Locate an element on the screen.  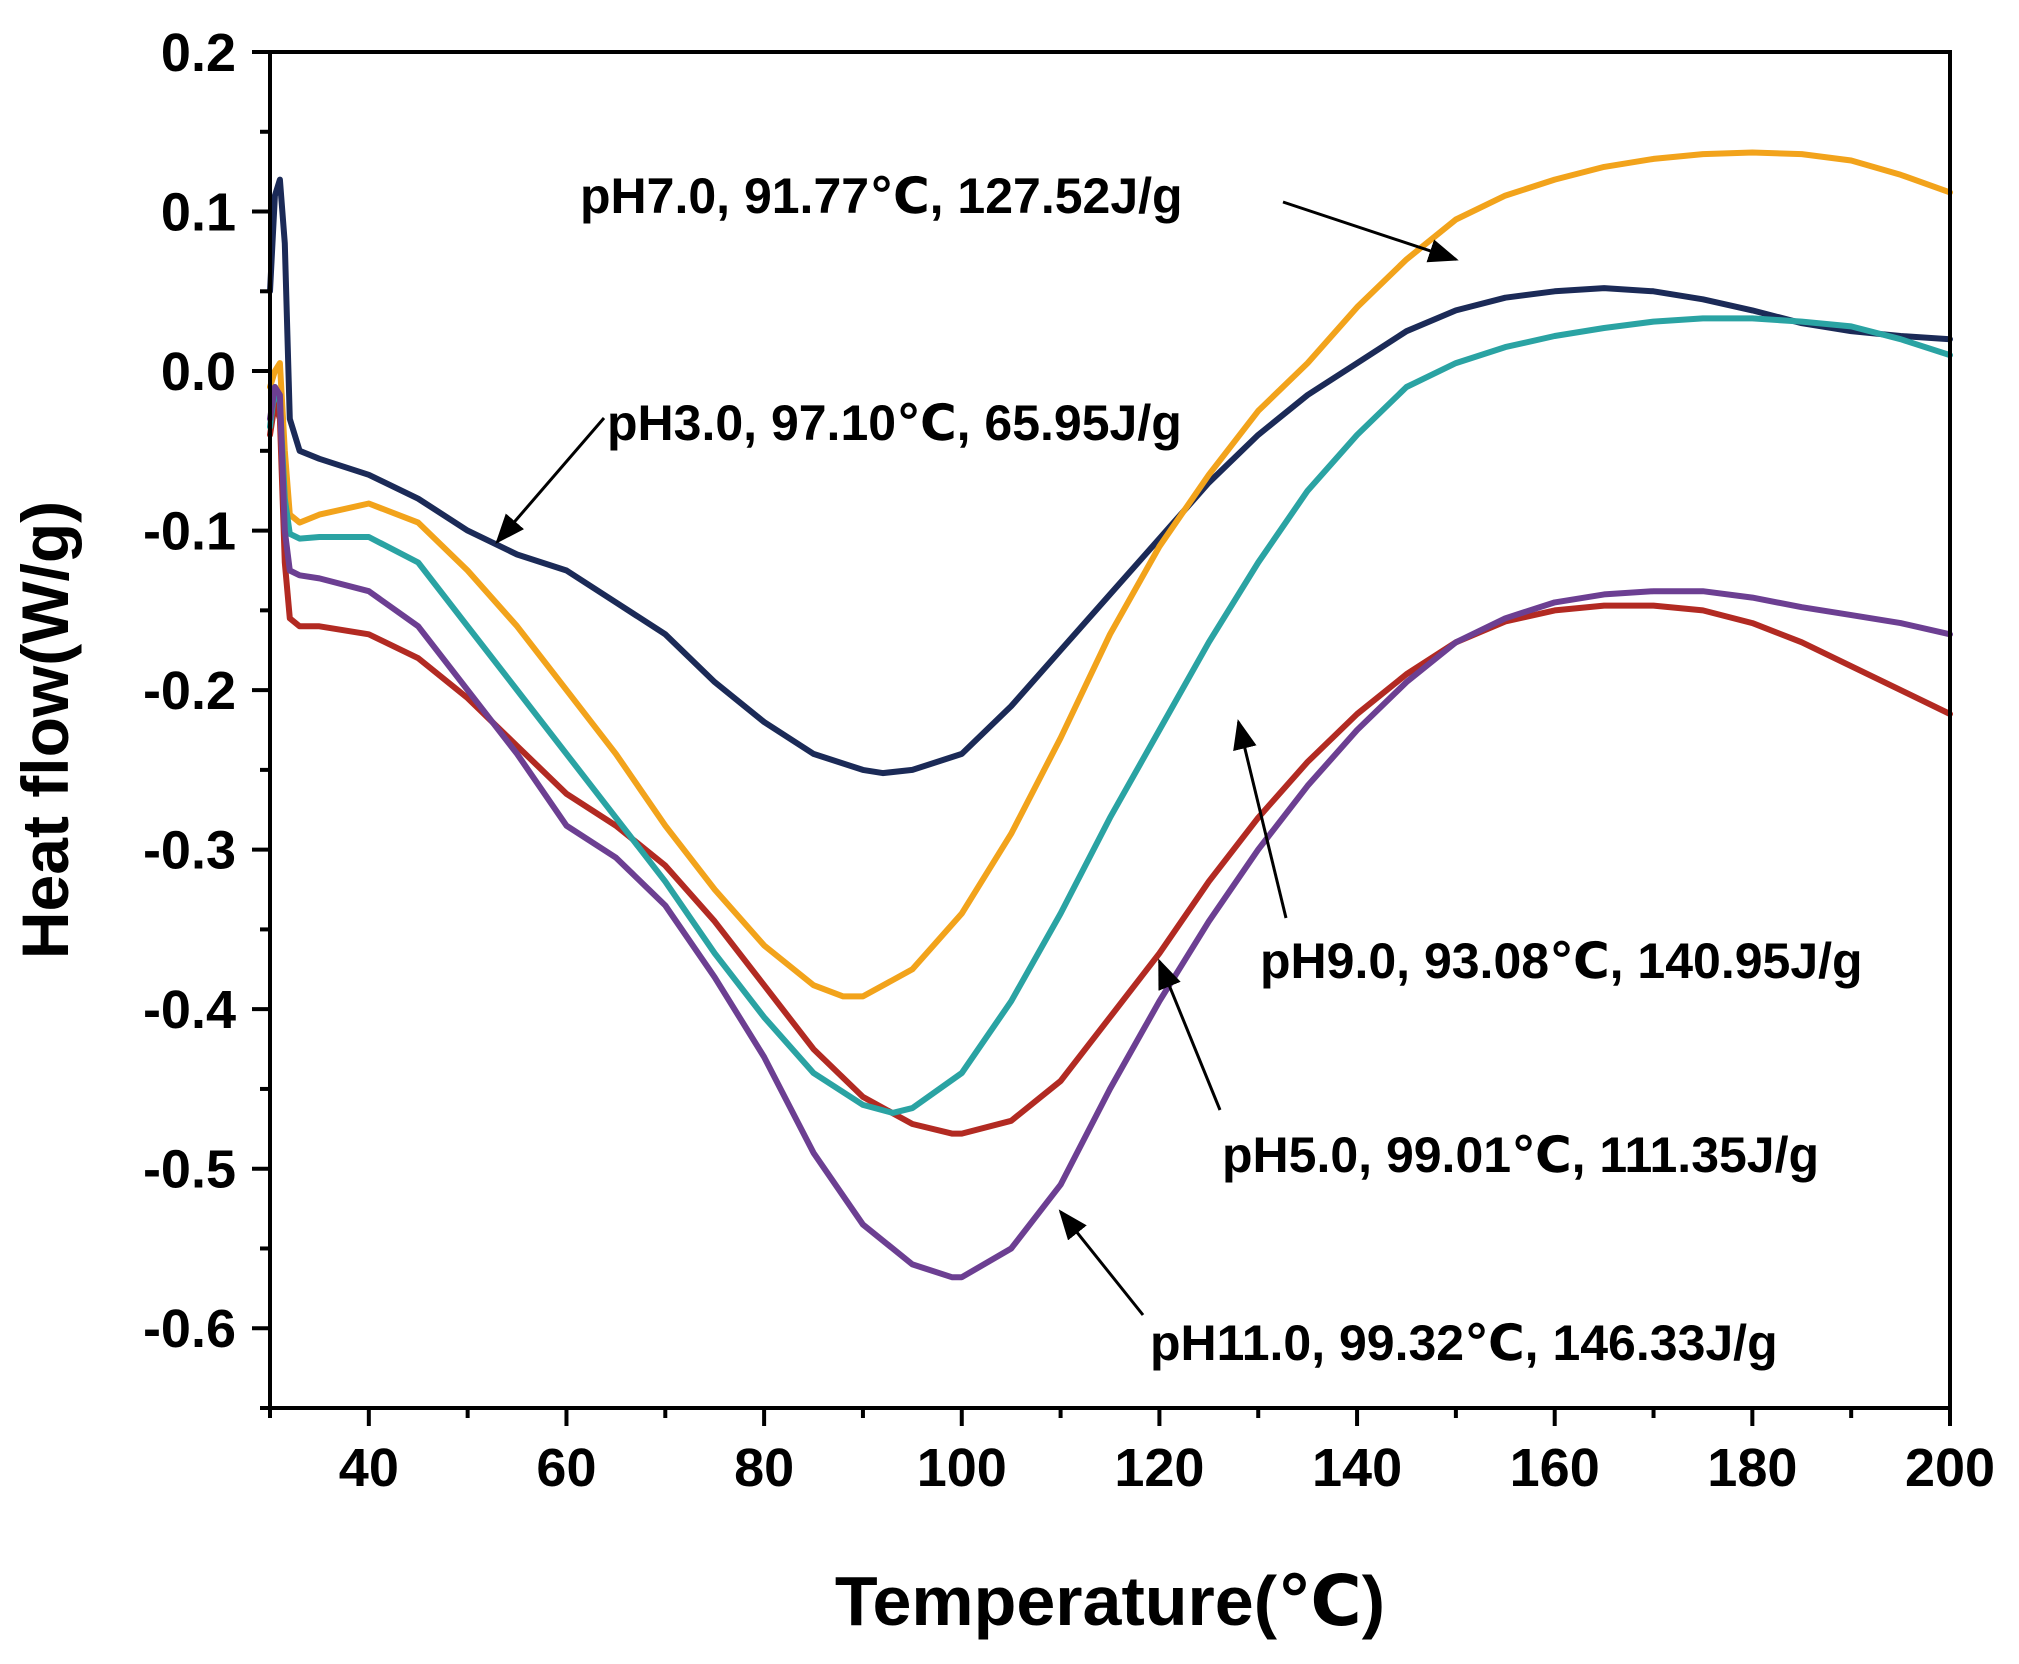
x-tick-label: 140 is located at coordinates (1357, 1468).